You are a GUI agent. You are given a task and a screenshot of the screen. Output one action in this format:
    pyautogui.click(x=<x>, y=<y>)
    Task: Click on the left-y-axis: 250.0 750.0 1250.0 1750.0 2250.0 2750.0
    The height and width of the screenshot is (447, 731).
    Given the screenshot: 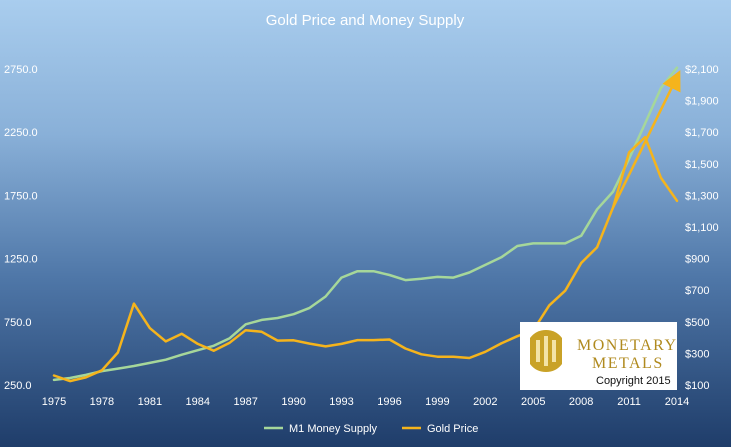 What is the action you would take?
    pyautogui.click(x=21, y=228)
    